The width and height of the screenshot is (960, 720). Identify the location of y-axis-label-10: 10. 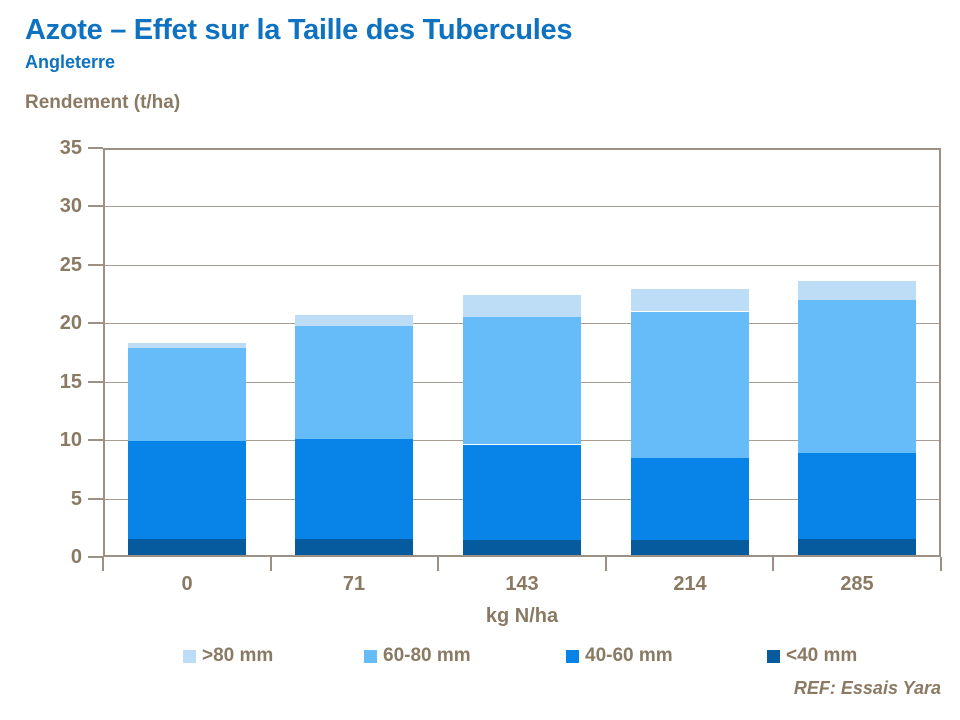
(70, 440).